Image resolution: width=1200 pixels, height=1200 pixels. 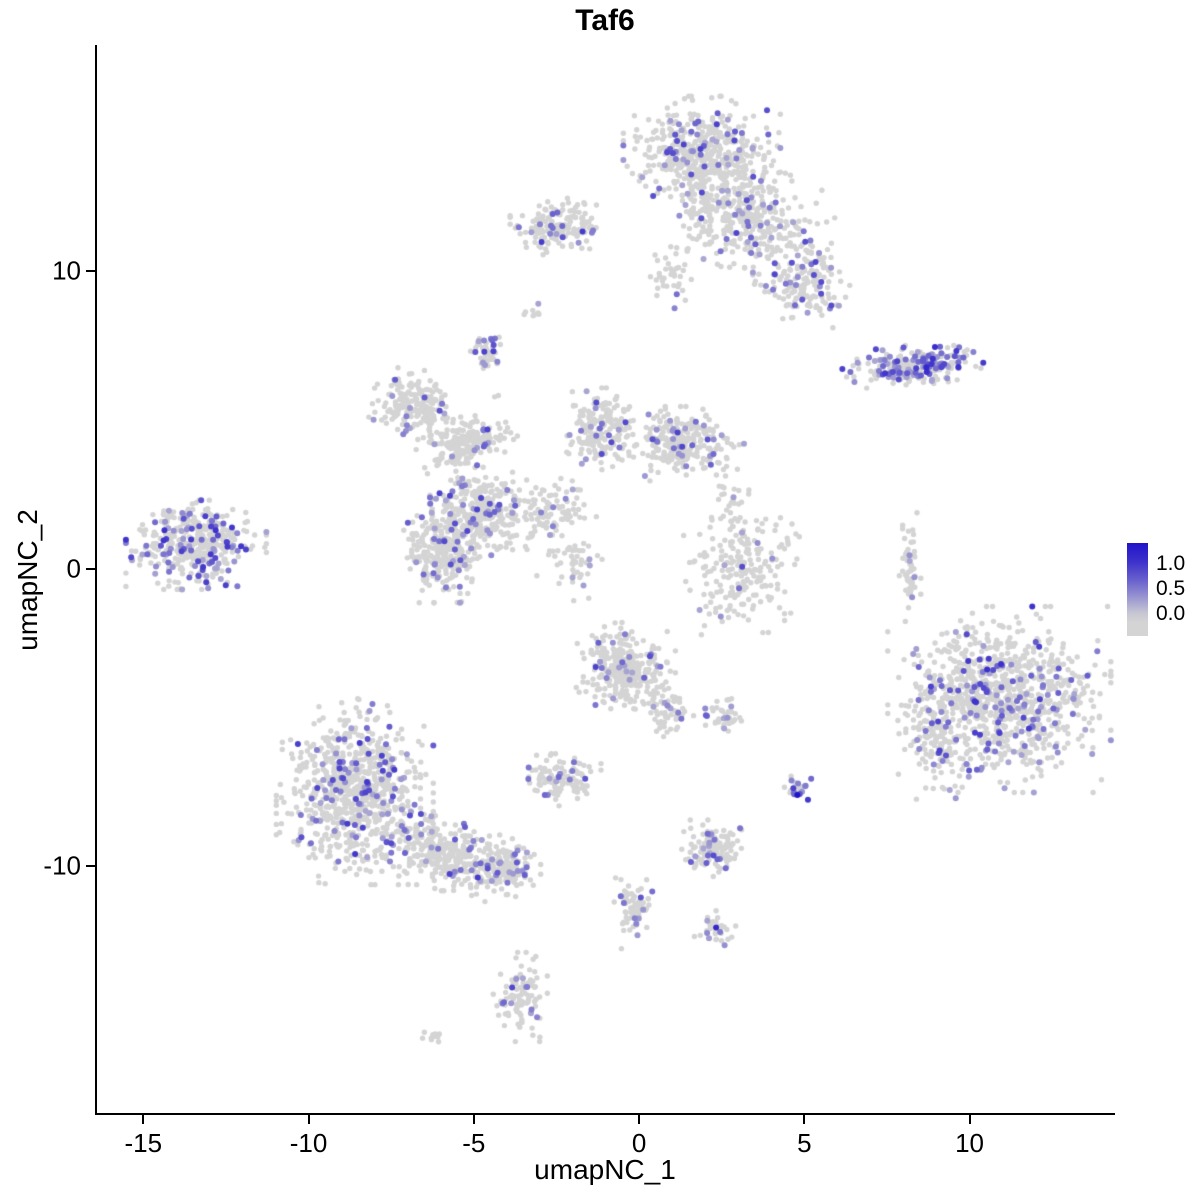 What do you see at coordinates (639, 1143) in the screenshot?
I see `x-tick-label: 0` at bounding box center [639, 1143].